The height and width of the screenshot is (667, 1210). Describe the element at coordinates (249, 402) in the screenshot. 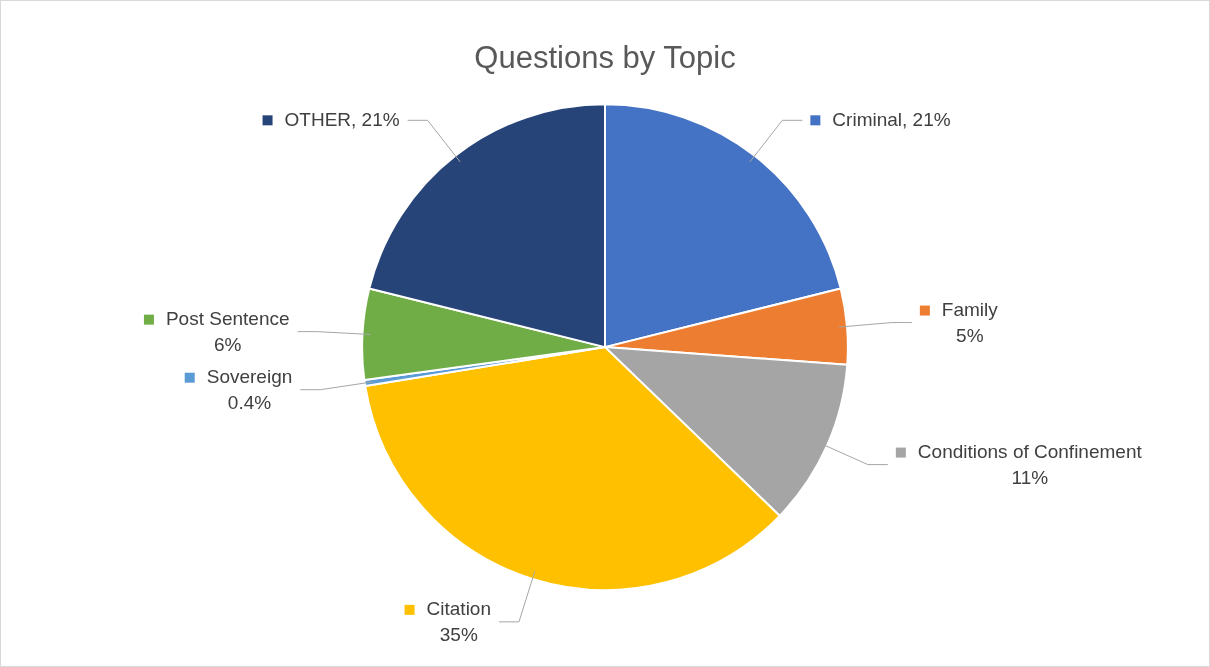

I see `data-label: 0.4%` at that location.